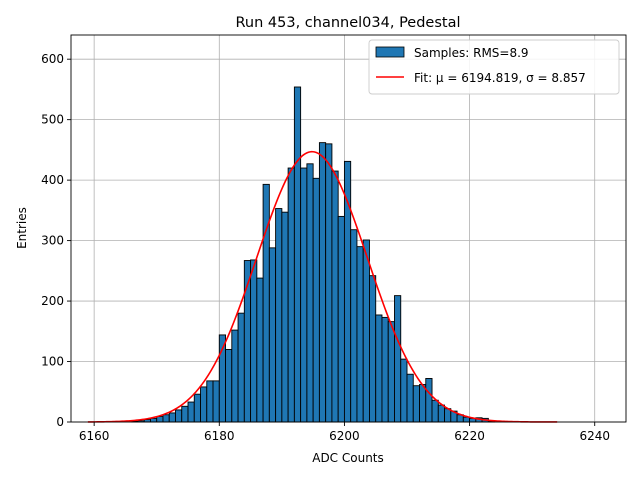 The height and width of the screenshot is (480, 640). What do you see at coordinates (52, 301) in the screenshot?
I see `y-tick-label: 200` at bounding box center [52, 301].